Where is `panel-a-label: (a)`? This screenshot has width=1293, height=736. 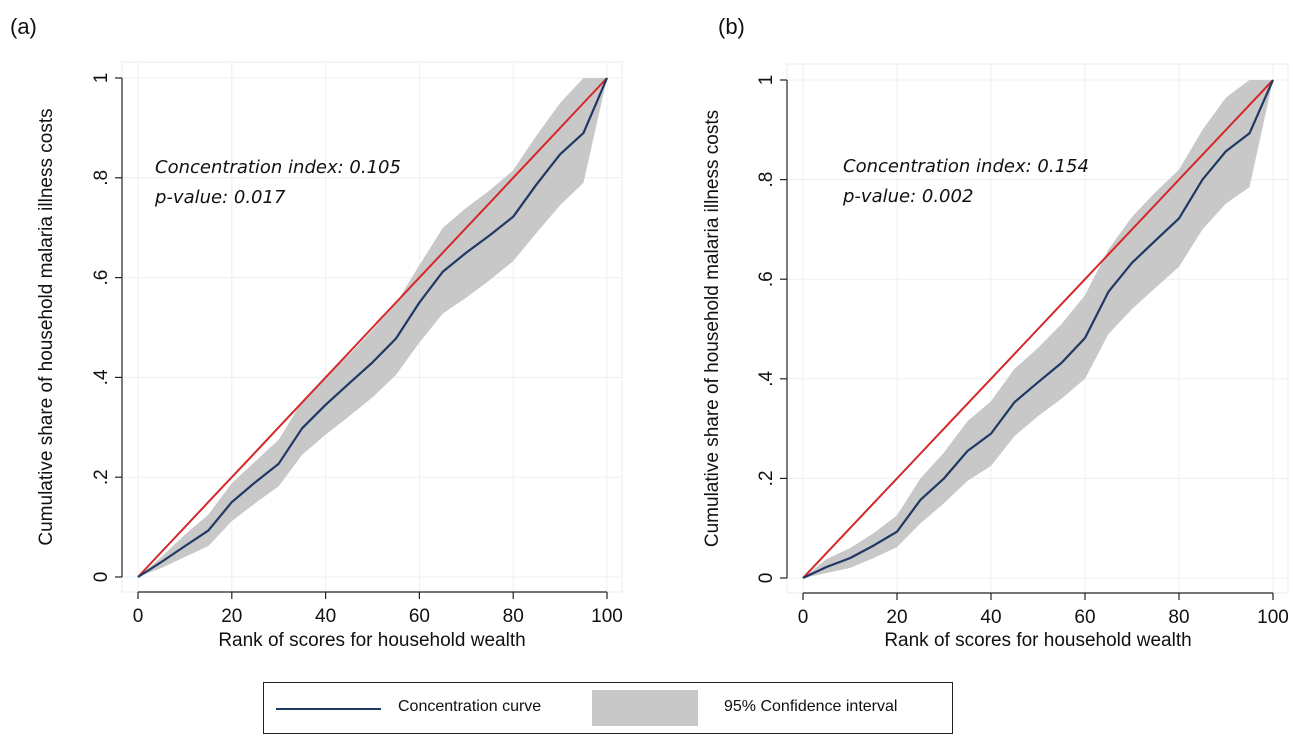
panel-a-label: (a) is located at coordinates (23, 26).